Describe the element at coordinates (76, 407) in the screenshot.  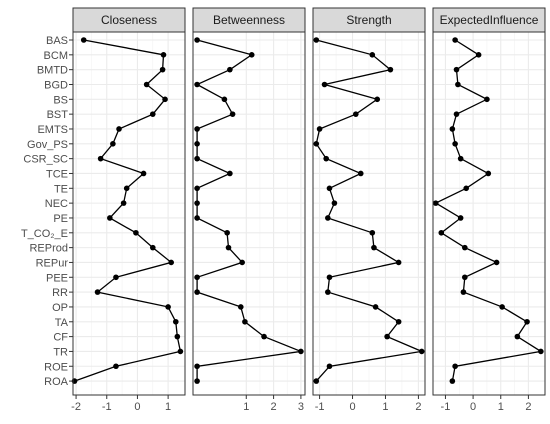
I see `x-tick-label: -2` at that location.